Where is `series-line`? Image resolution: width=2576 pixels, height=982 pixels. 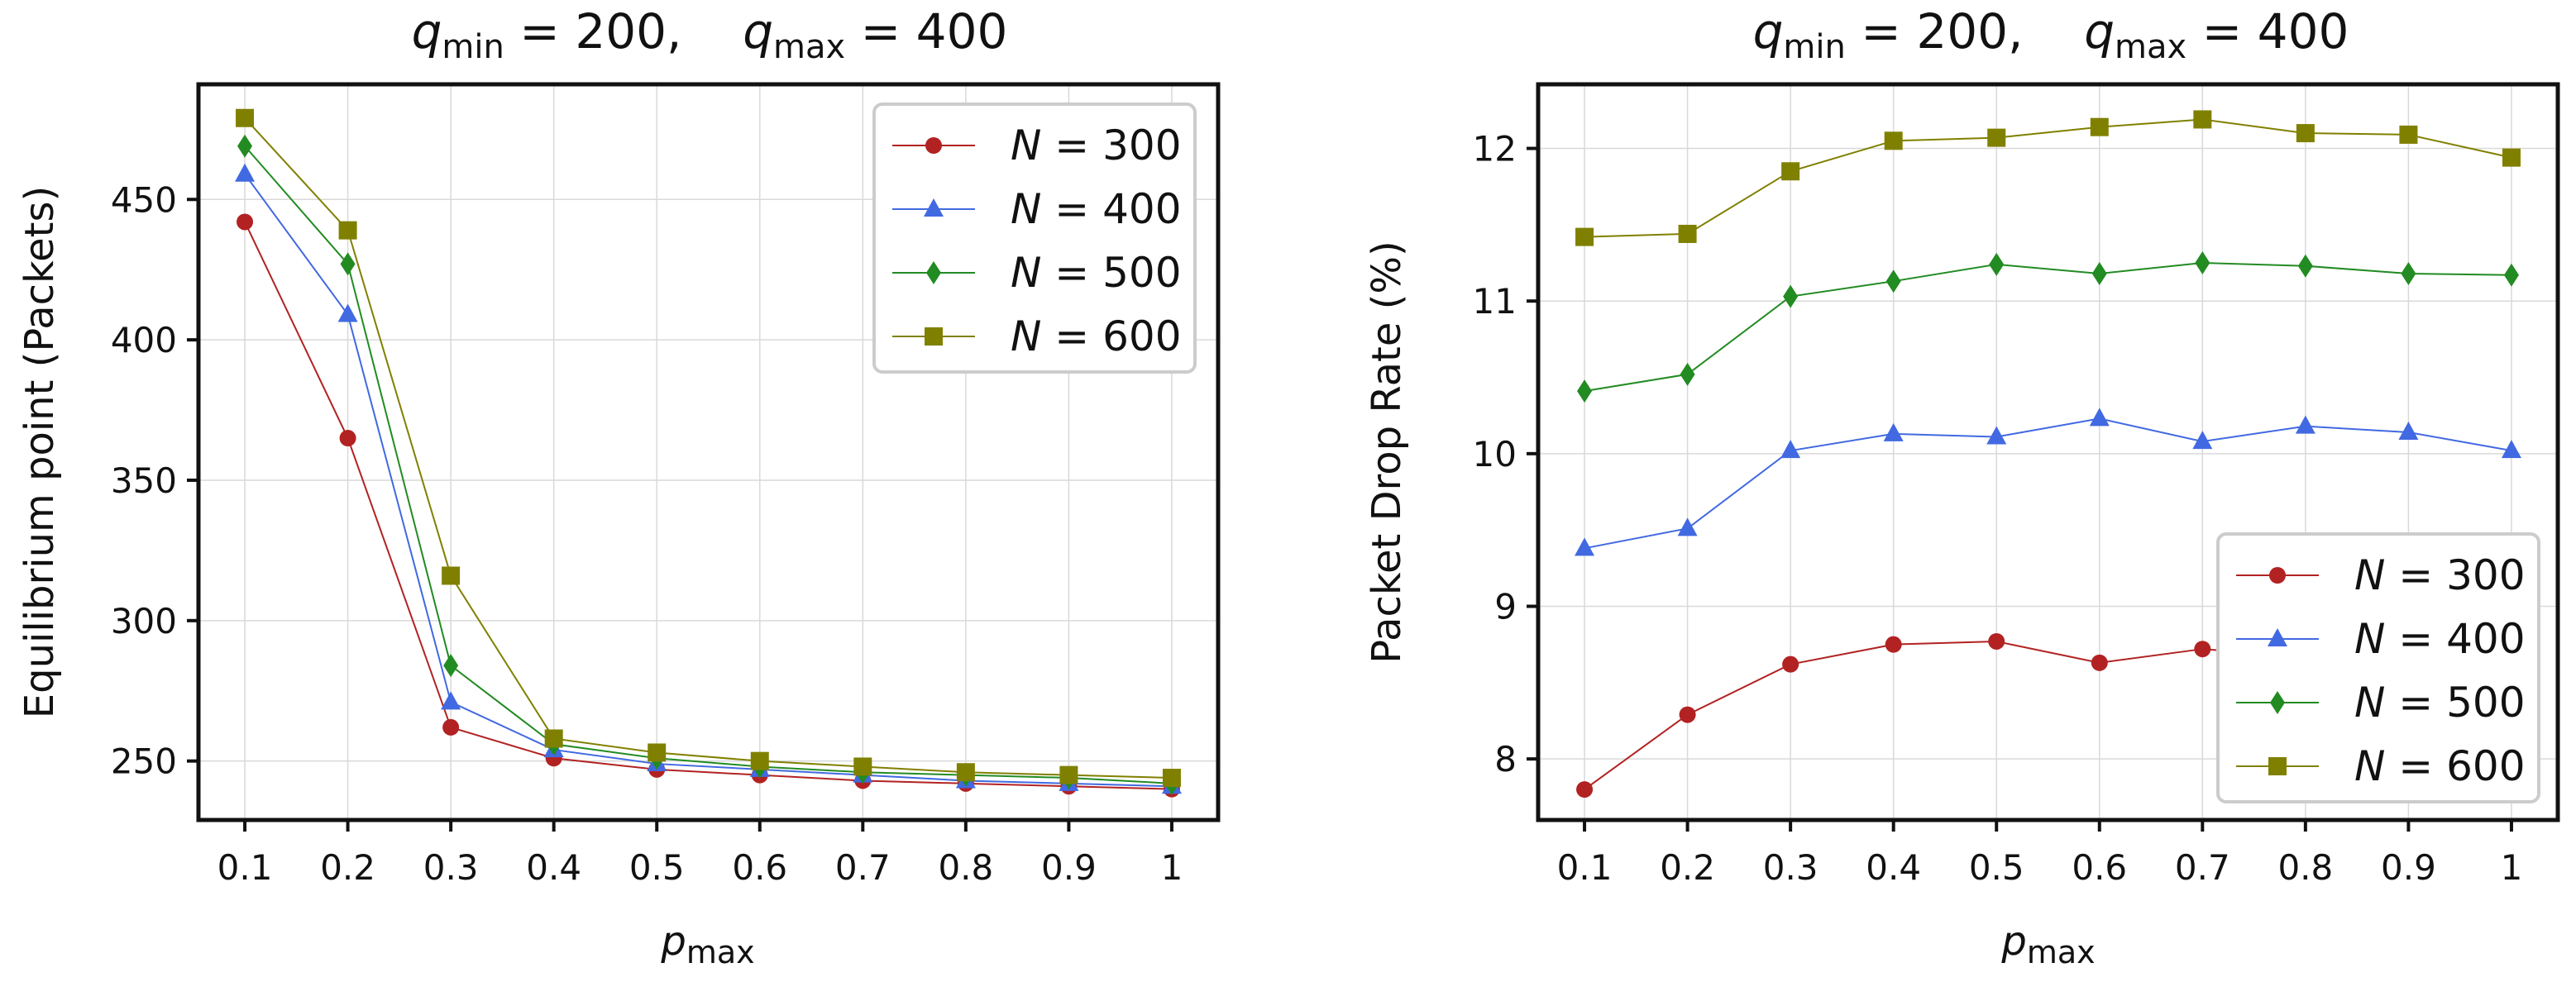 series-line is located at coordinates (2048, 483).